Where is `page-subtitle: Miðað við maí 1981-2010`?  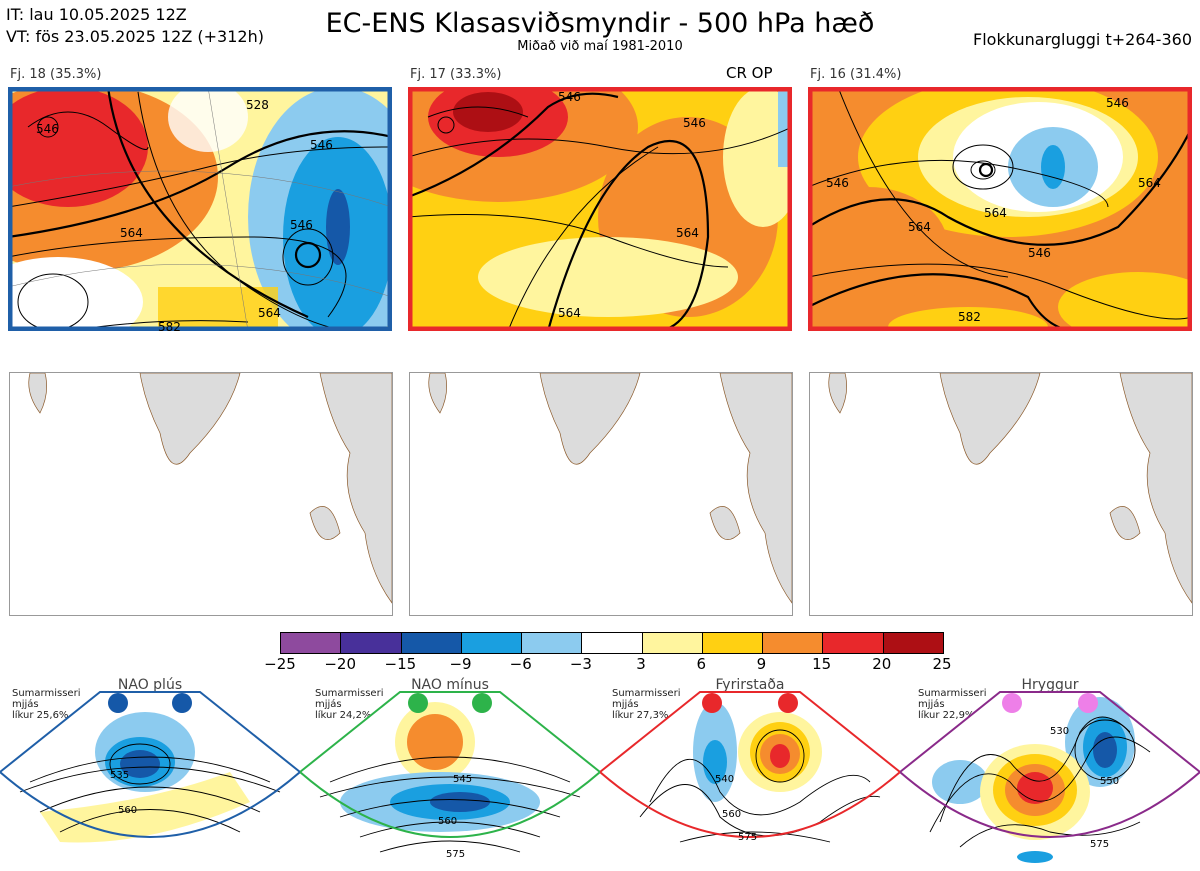
page-subtitle: Miðað við maí 1981-2010 is located at coordinates (600, 46).